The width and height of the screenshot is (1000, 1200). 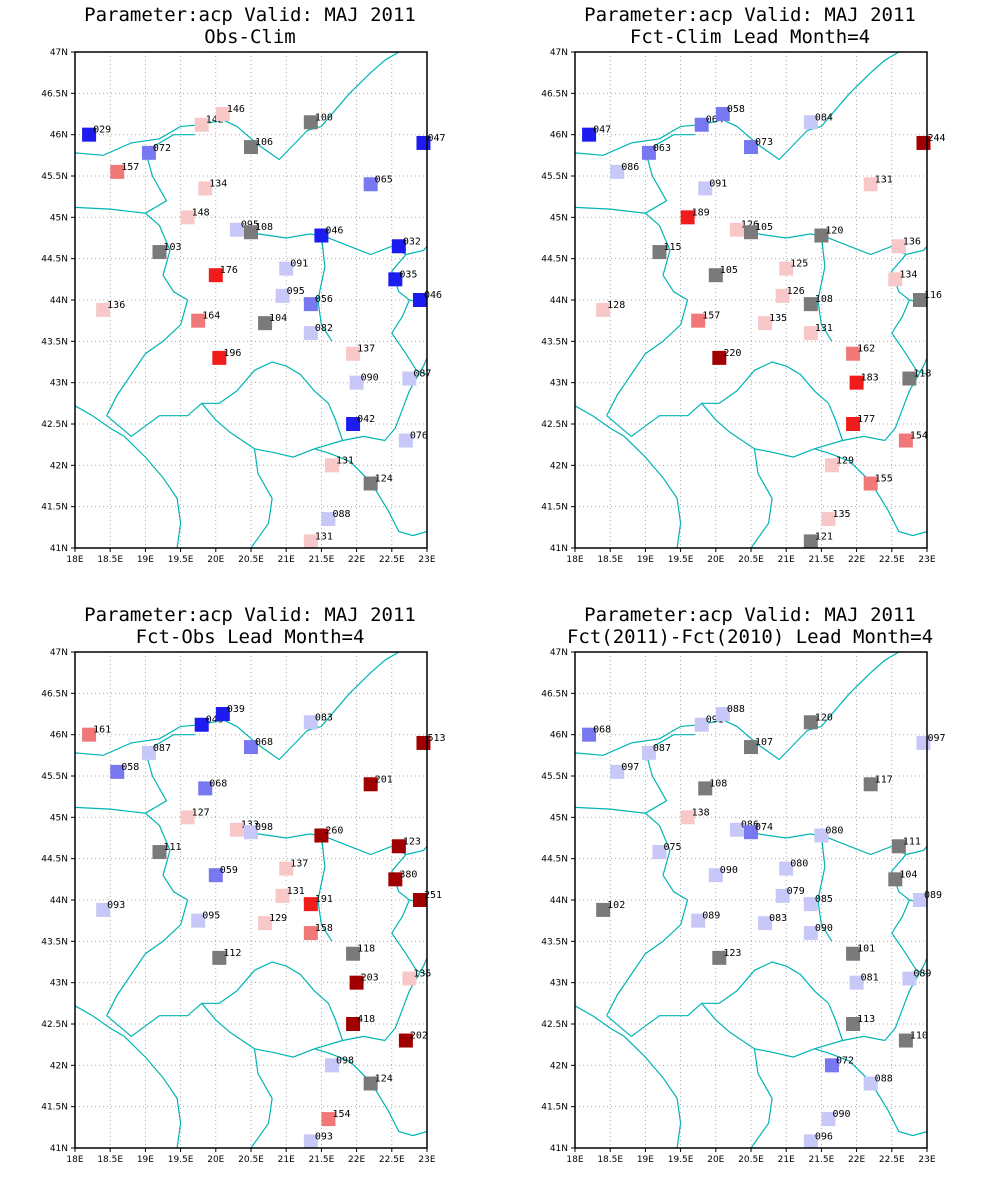 What do you see at coordinates (264, 827) in the screenshot?
I see `station-value-label: 098` at bounding box center [264, 827].